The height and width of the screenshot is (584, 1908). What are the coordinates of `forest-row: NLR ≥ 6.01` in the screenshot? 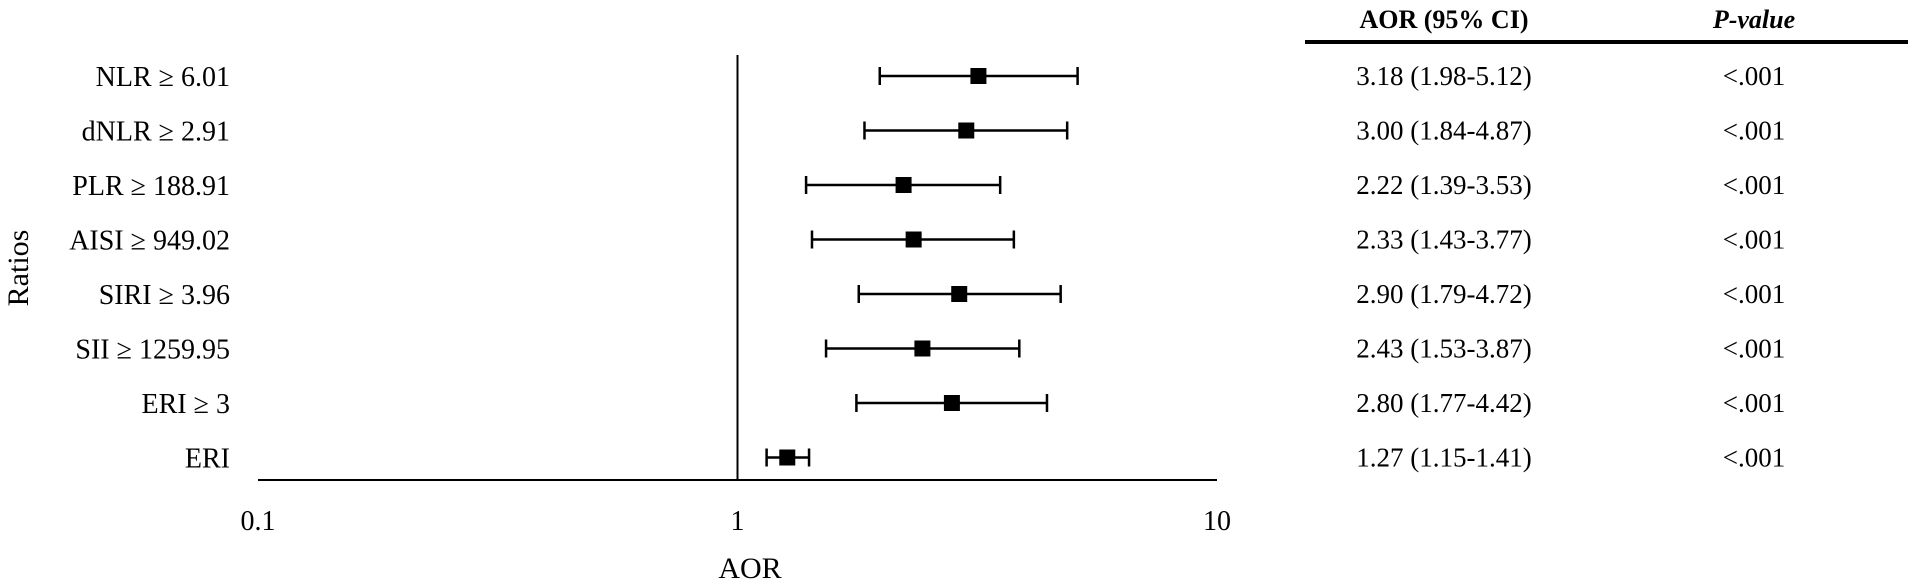 It's located at (587, 77).